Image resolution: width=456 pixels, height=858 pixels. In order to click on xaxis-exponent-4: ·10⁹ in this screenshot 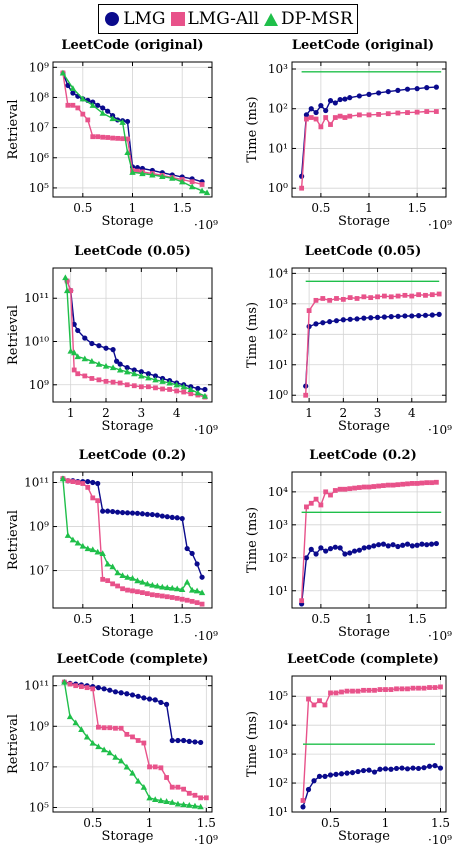, I will do `click(440, 430)`.